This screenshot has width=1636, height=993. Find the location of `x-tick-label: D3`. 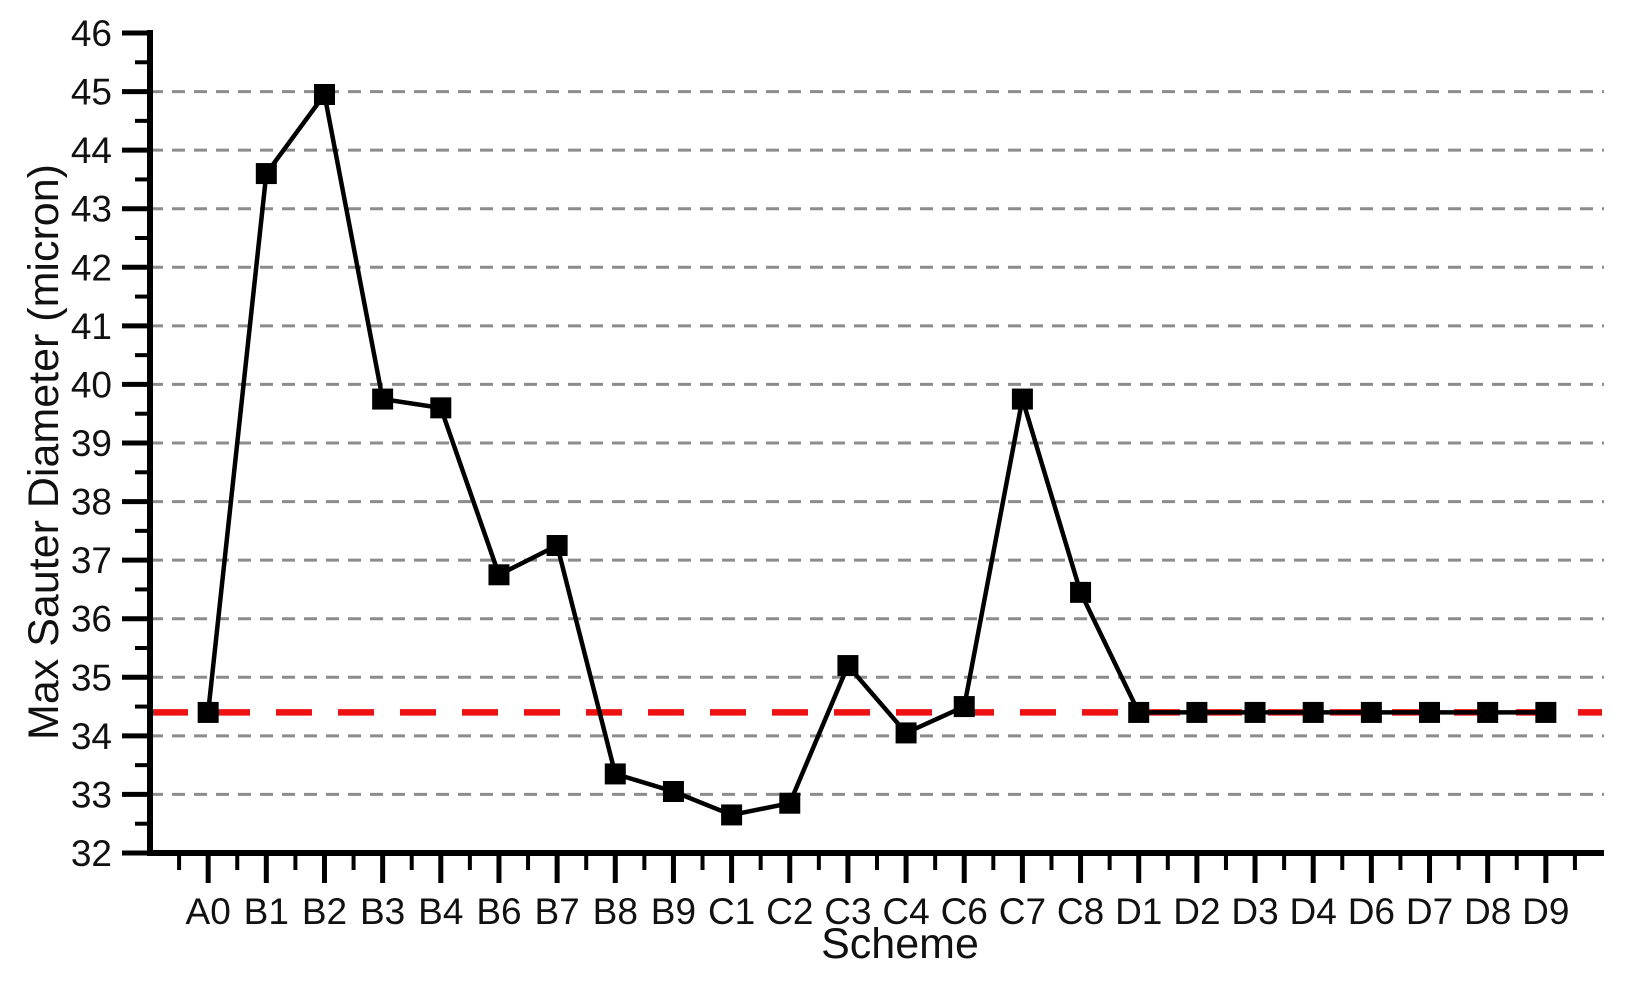

x-tick-label: D3 is located at coordinates (1254, 911).